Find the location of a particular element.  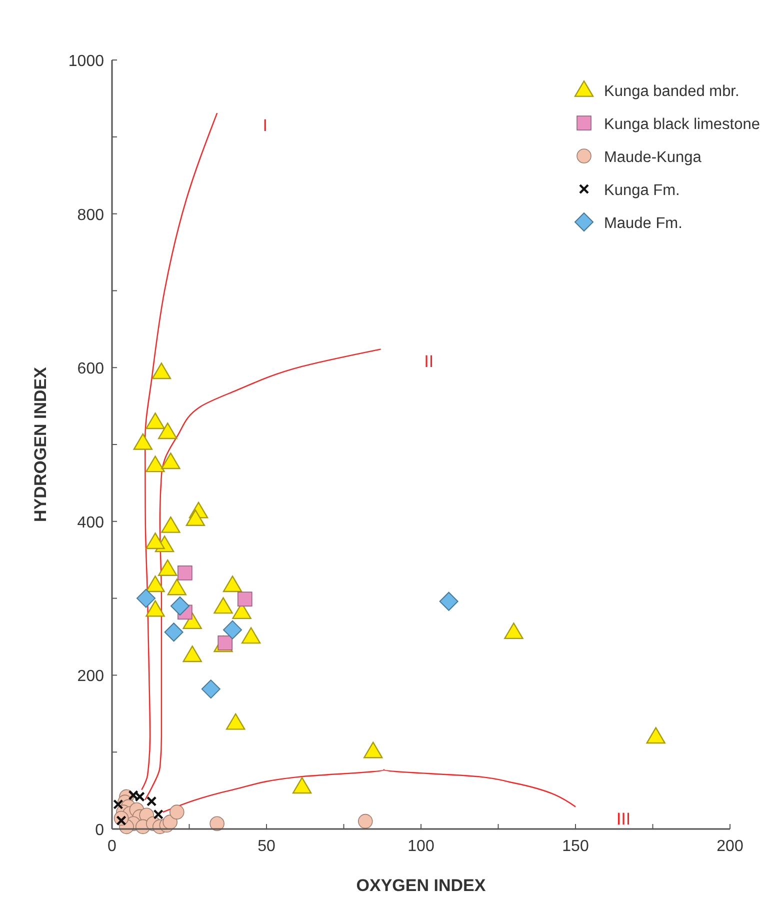

y-axis-title: HYDROGEN INDEX is located at coordinates (40, 444).